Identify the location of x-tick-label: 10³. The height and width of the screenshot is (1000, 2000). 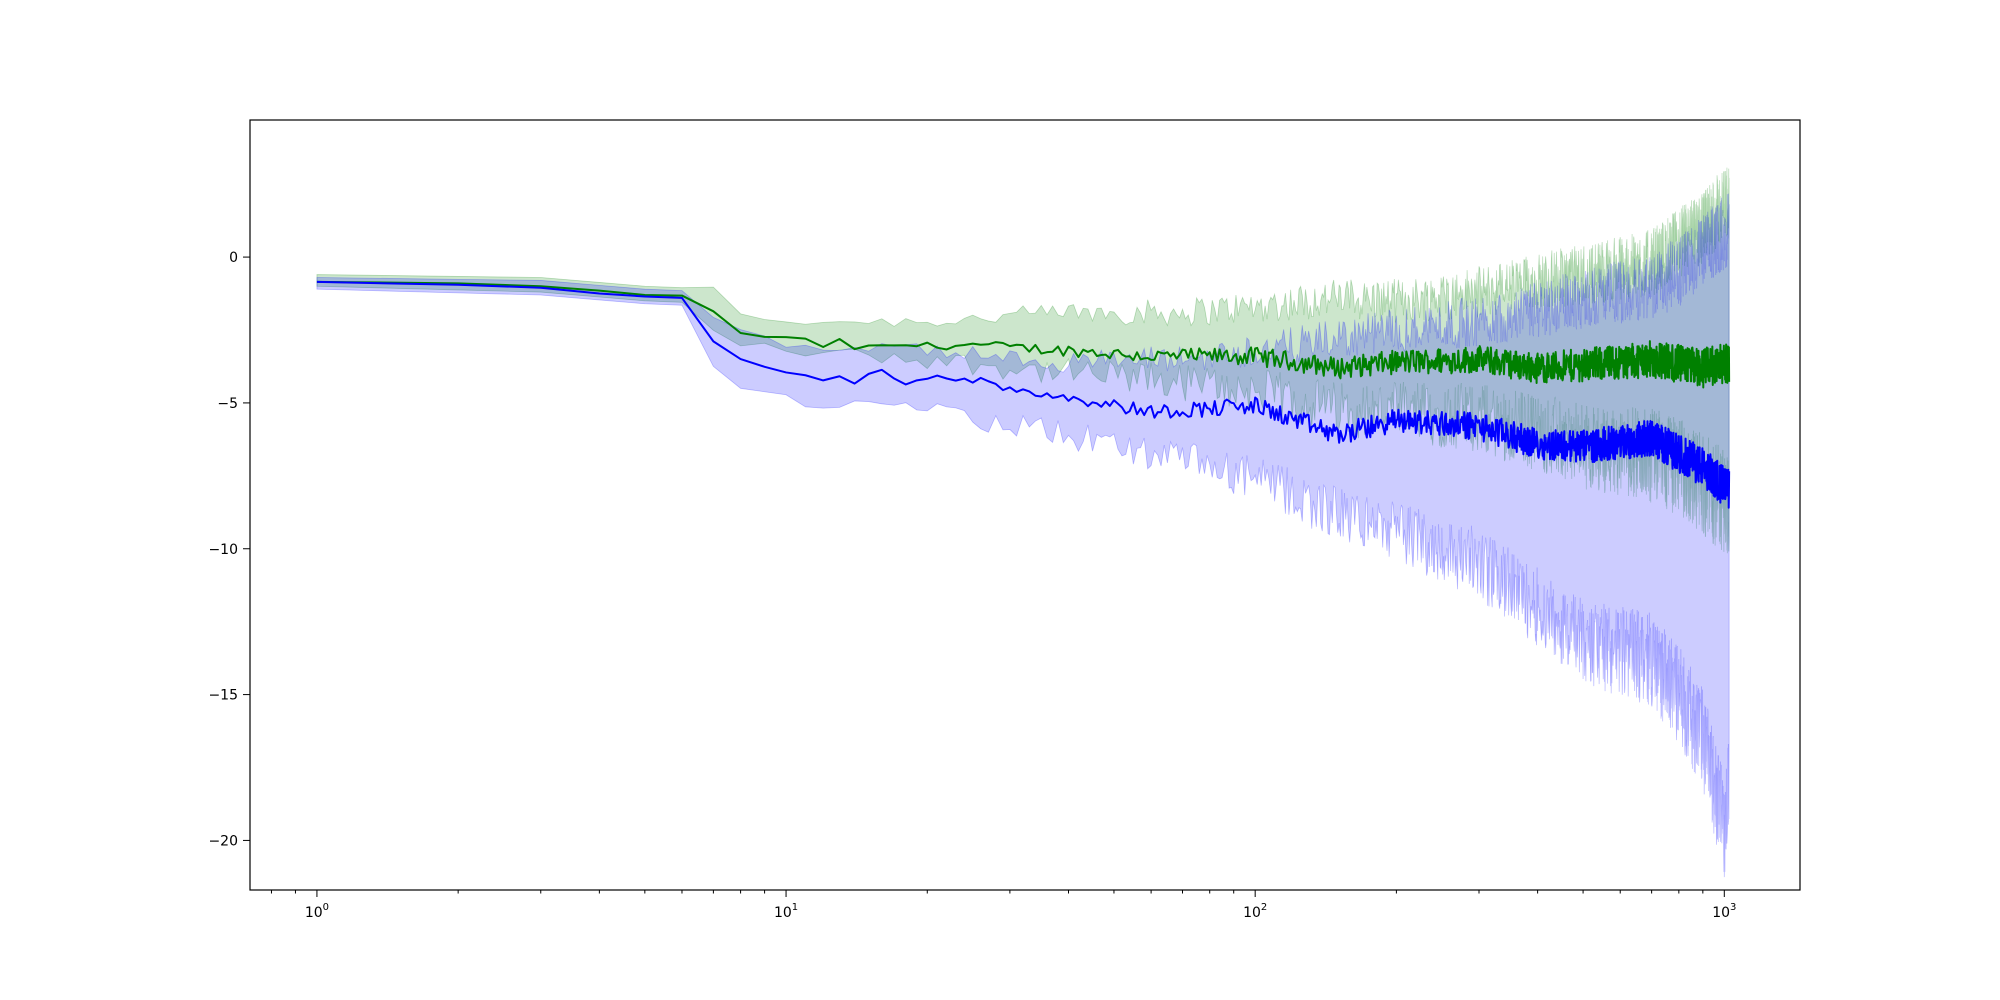
(1724, 911).